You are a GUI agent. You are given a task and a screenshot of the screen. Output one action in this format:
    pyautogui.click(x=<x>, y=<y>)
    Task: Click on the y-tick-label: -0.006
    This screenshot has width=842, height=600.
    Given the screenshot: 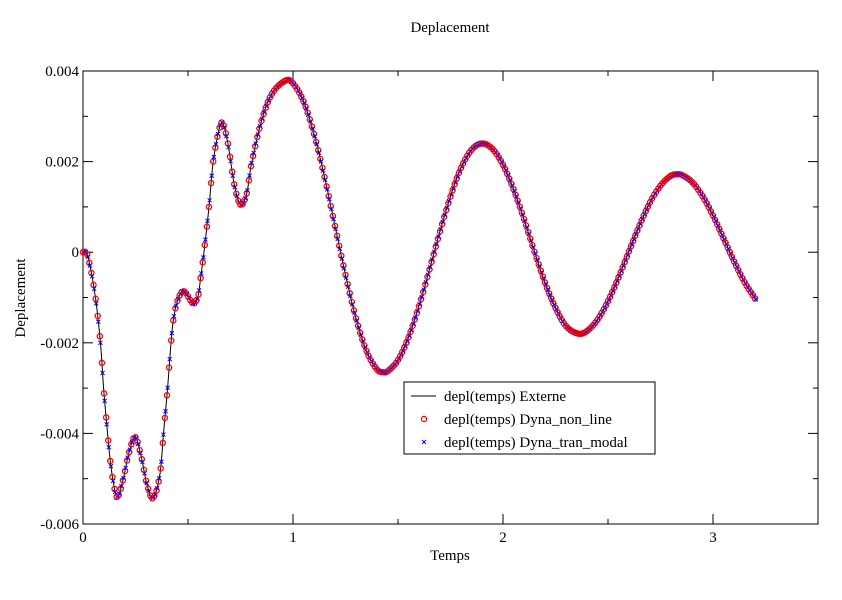 What is the action you would take?
    pyautogui.click(x=59, y=525)
    